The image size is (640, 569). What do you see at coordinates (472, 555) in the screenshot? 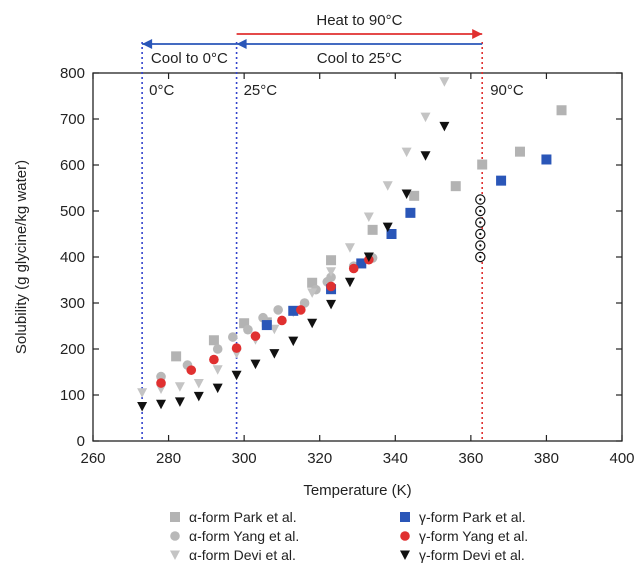
I see `legend-label: γ-form Devi et al.` at bounding box center [472, 555].